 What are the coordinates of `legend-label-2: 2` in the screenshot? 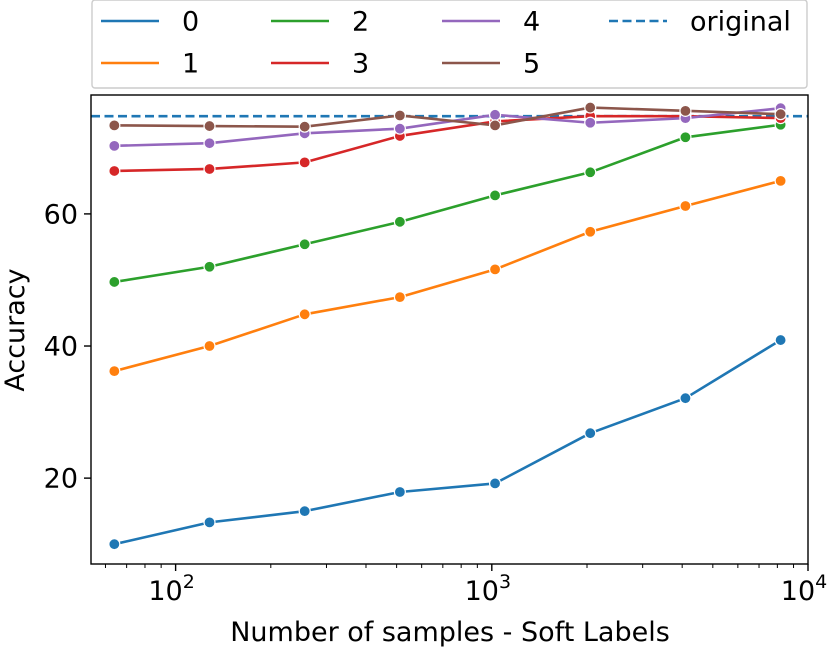 It's located at (360, 22).